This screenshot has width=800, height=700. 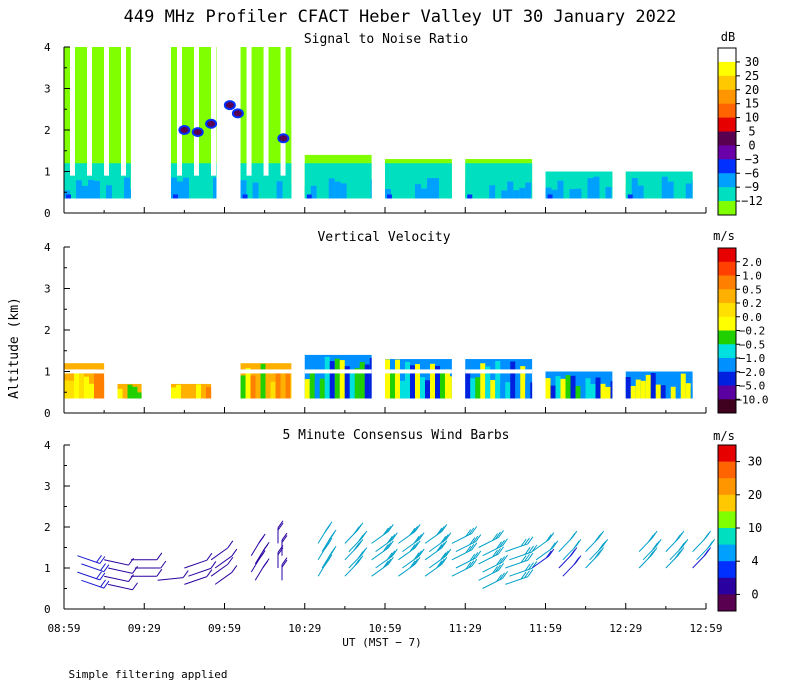 I want to click on velocity-panel-title: Vertical Velocity, so click(x=383, y=237).